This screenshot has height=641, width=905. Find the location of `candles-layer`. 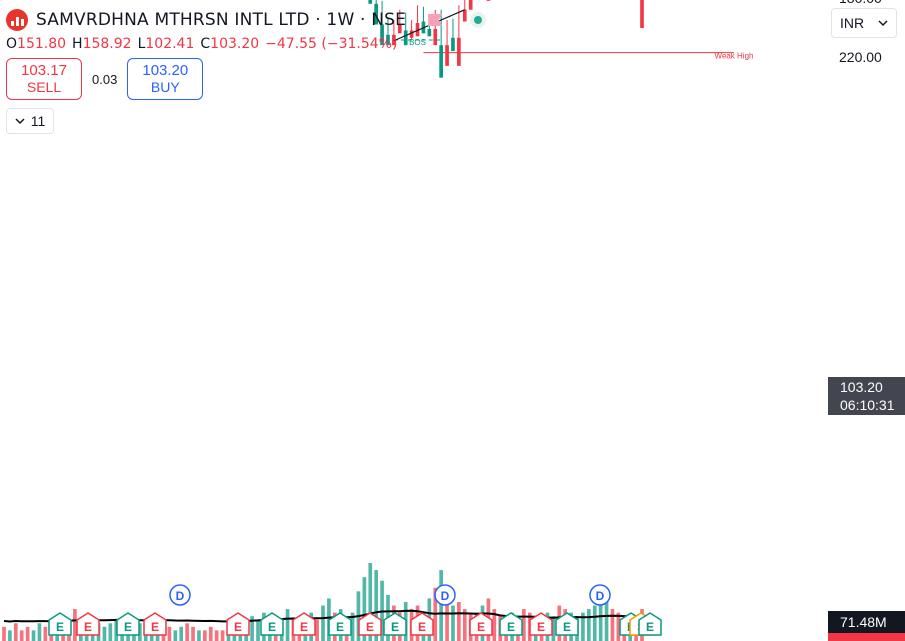

candles-layer is located at coordinates (506, 39).